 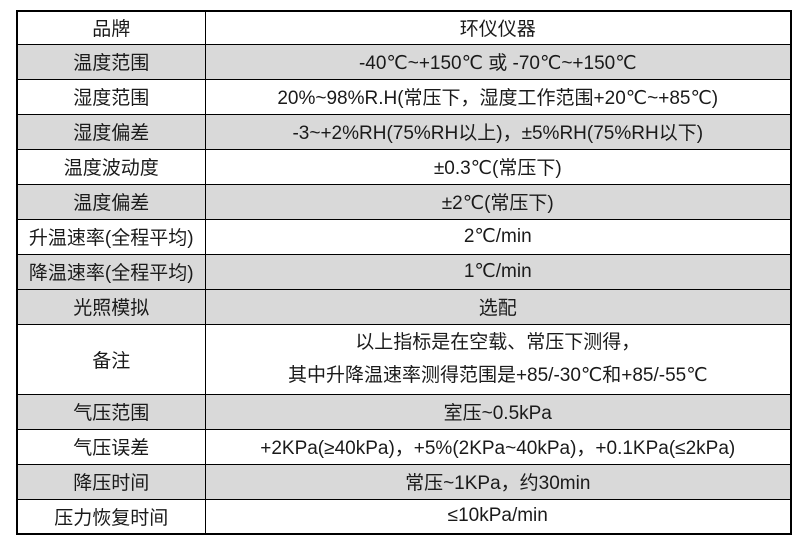 I want to click on spec-value: 2℃/min, so click(x=498, y=236).